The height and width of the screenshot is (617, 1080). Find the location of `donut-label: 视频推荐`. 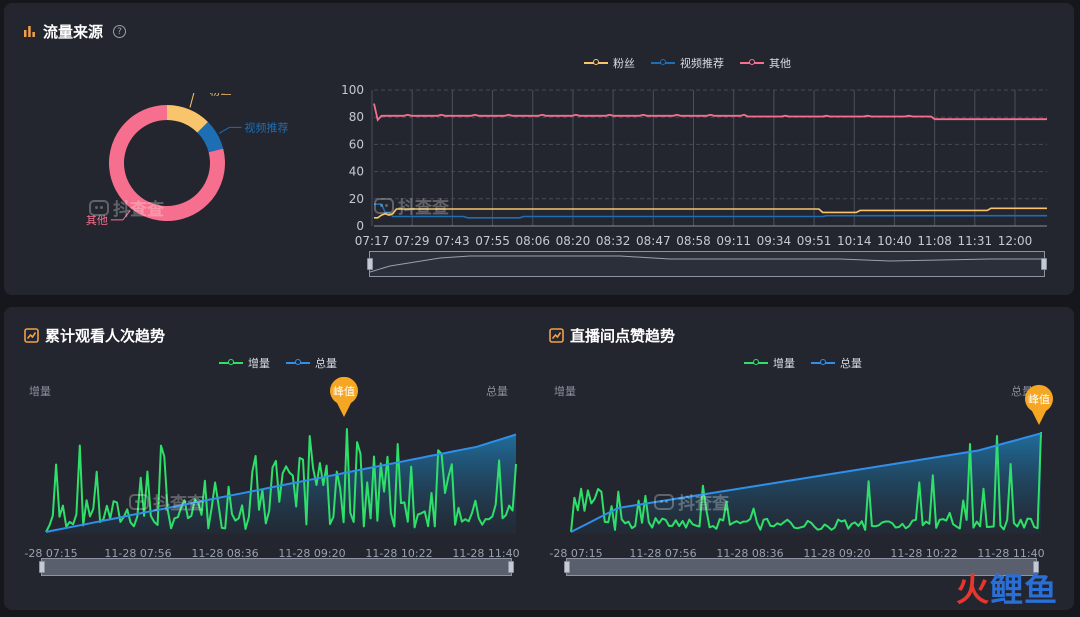

donut-label: 视频推荐 is located at coordinates (267, 127).